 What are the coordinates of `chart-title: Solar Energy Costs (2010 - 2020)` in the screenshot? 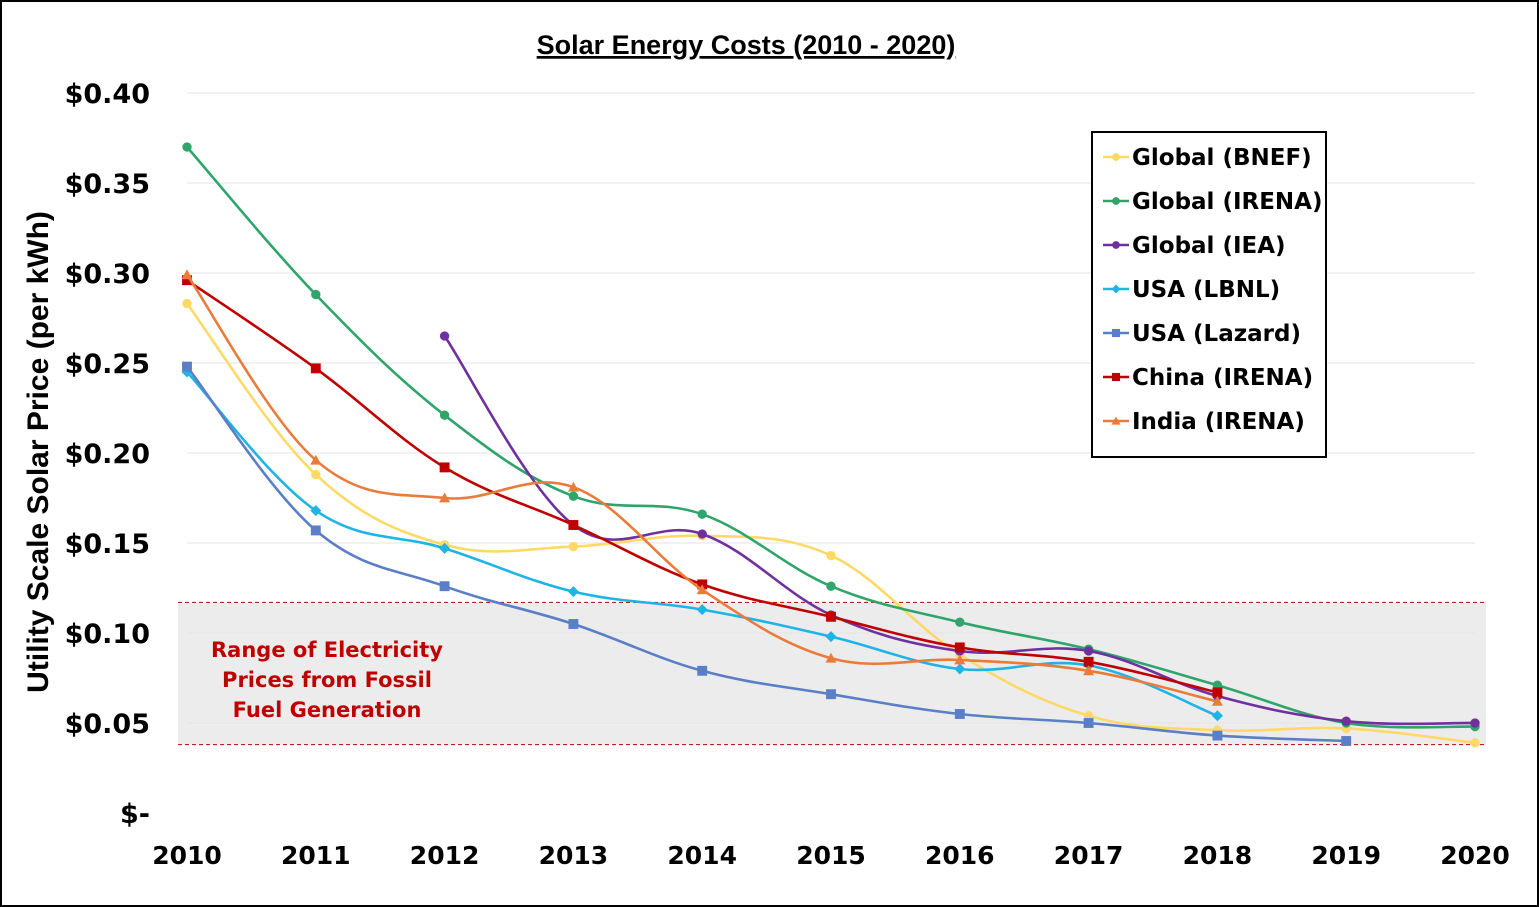 It's located at (746, 45).